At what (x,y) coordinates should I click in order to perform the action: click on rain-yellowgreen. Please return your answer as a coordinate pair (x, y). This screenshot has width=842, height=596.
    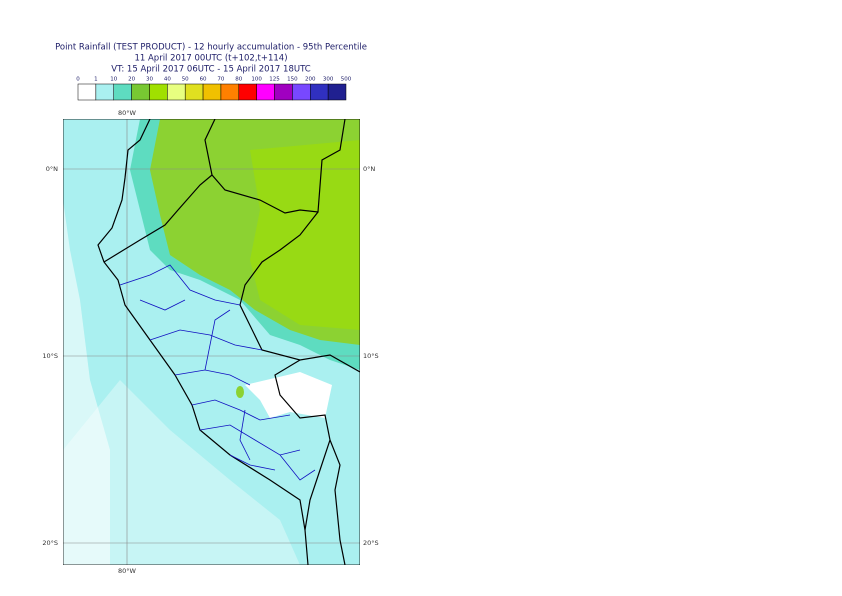
    Looking at the image, I should click on (305, 235).